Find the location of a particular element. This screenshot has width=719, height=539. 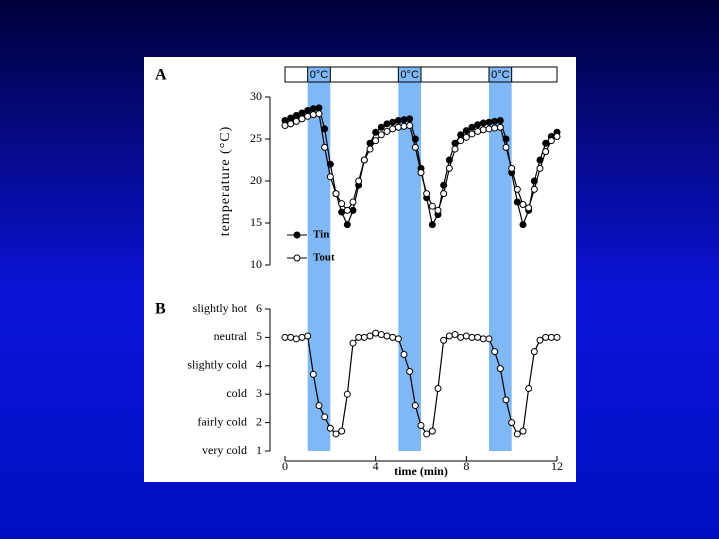

y-tick-name: very cold is located at coordinates (224, 450).